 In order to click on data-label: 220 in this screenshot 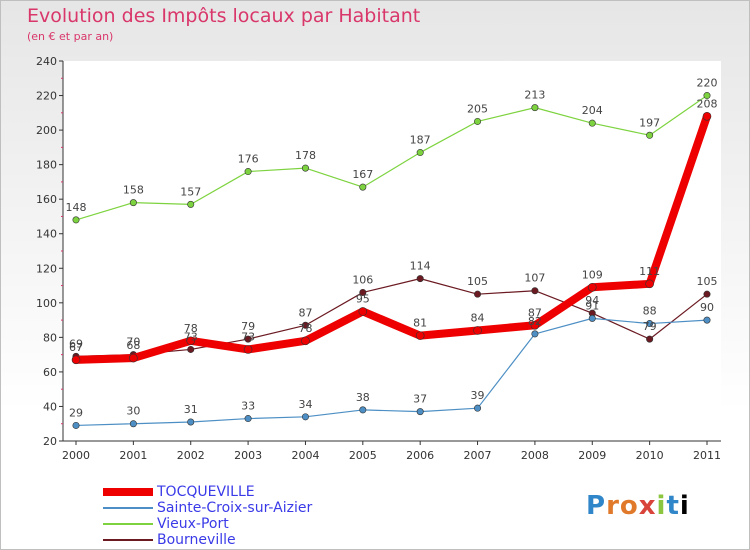, I will do `click(707, 83)`.